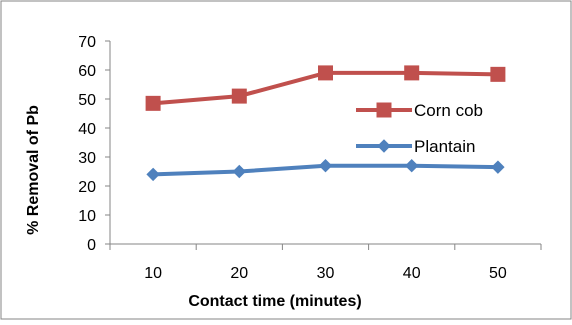  I want to click on x-tick-label: 30, so click(326, 273).